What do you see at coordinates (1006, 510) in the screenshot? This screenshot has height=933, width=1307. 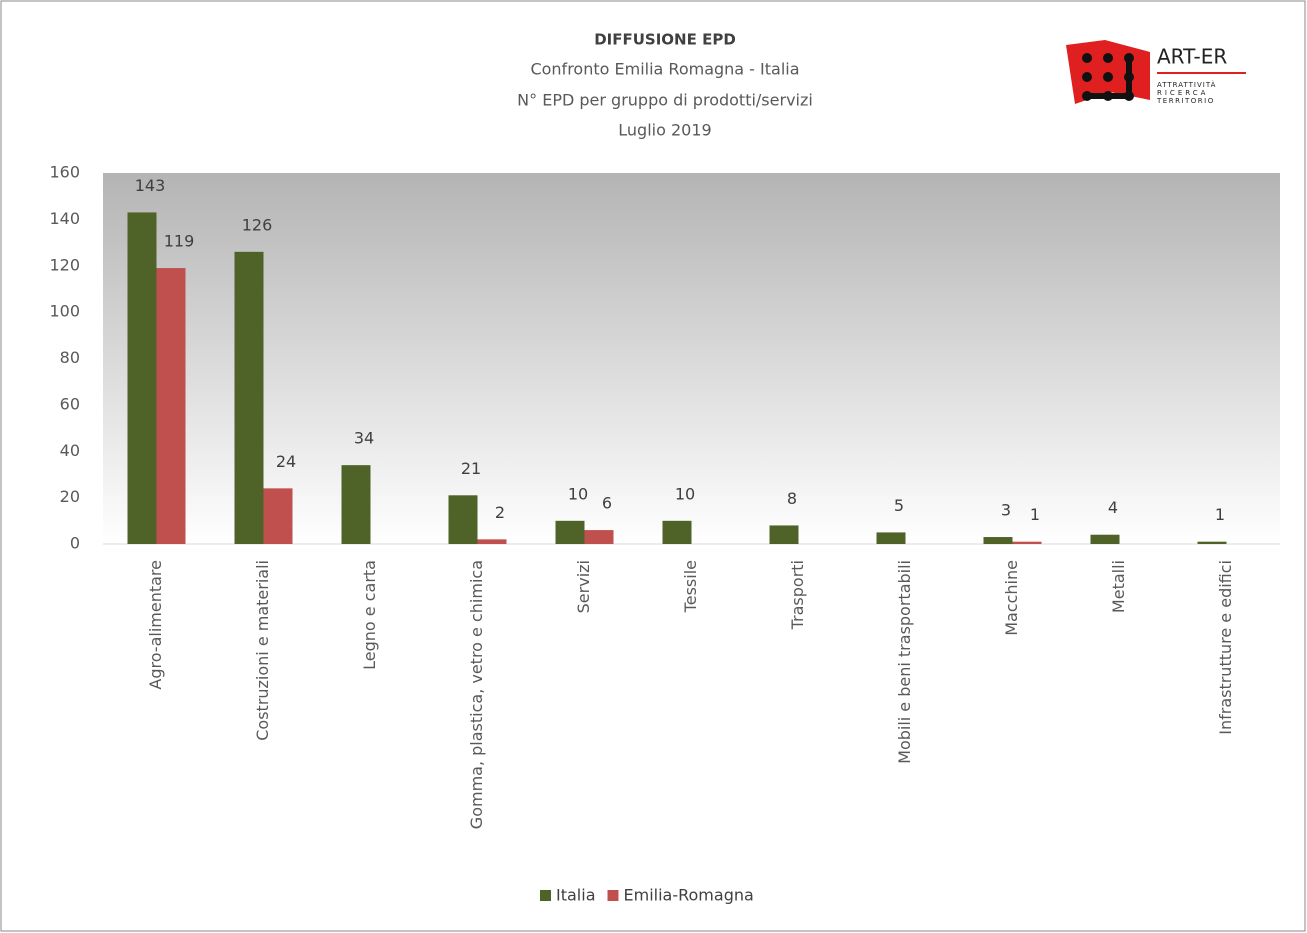 I see `data-label: 3` at bounding box center [1006, 510].